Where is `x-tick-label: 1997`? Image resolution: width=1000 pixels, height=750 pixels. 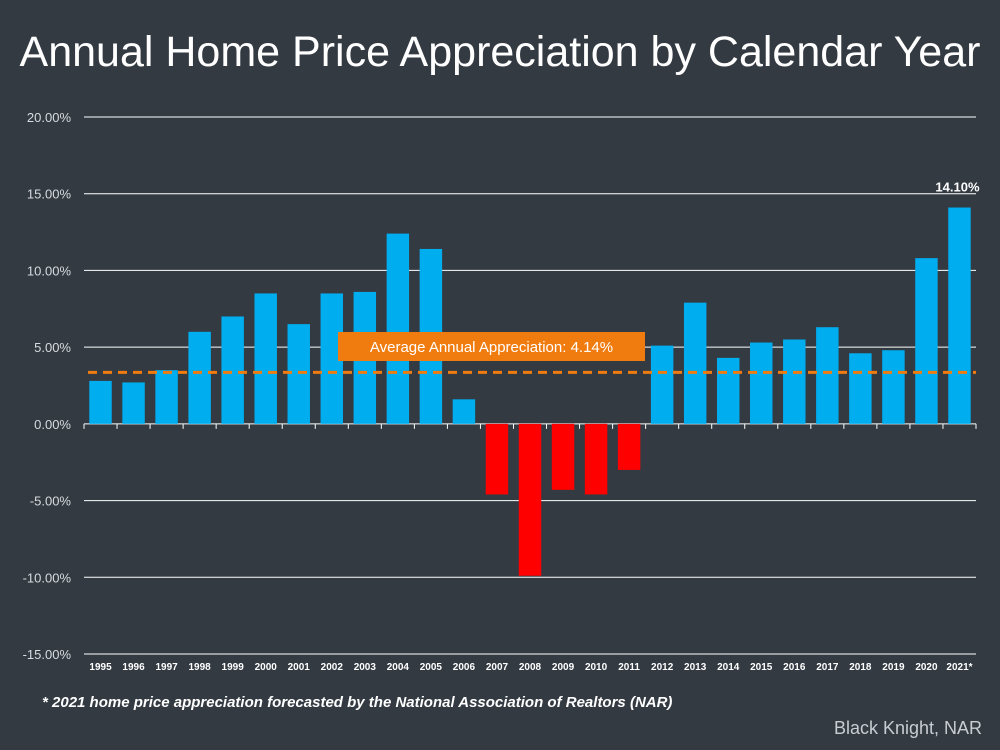 x-tick-label: 1997 is located at coordinates (166, 667).